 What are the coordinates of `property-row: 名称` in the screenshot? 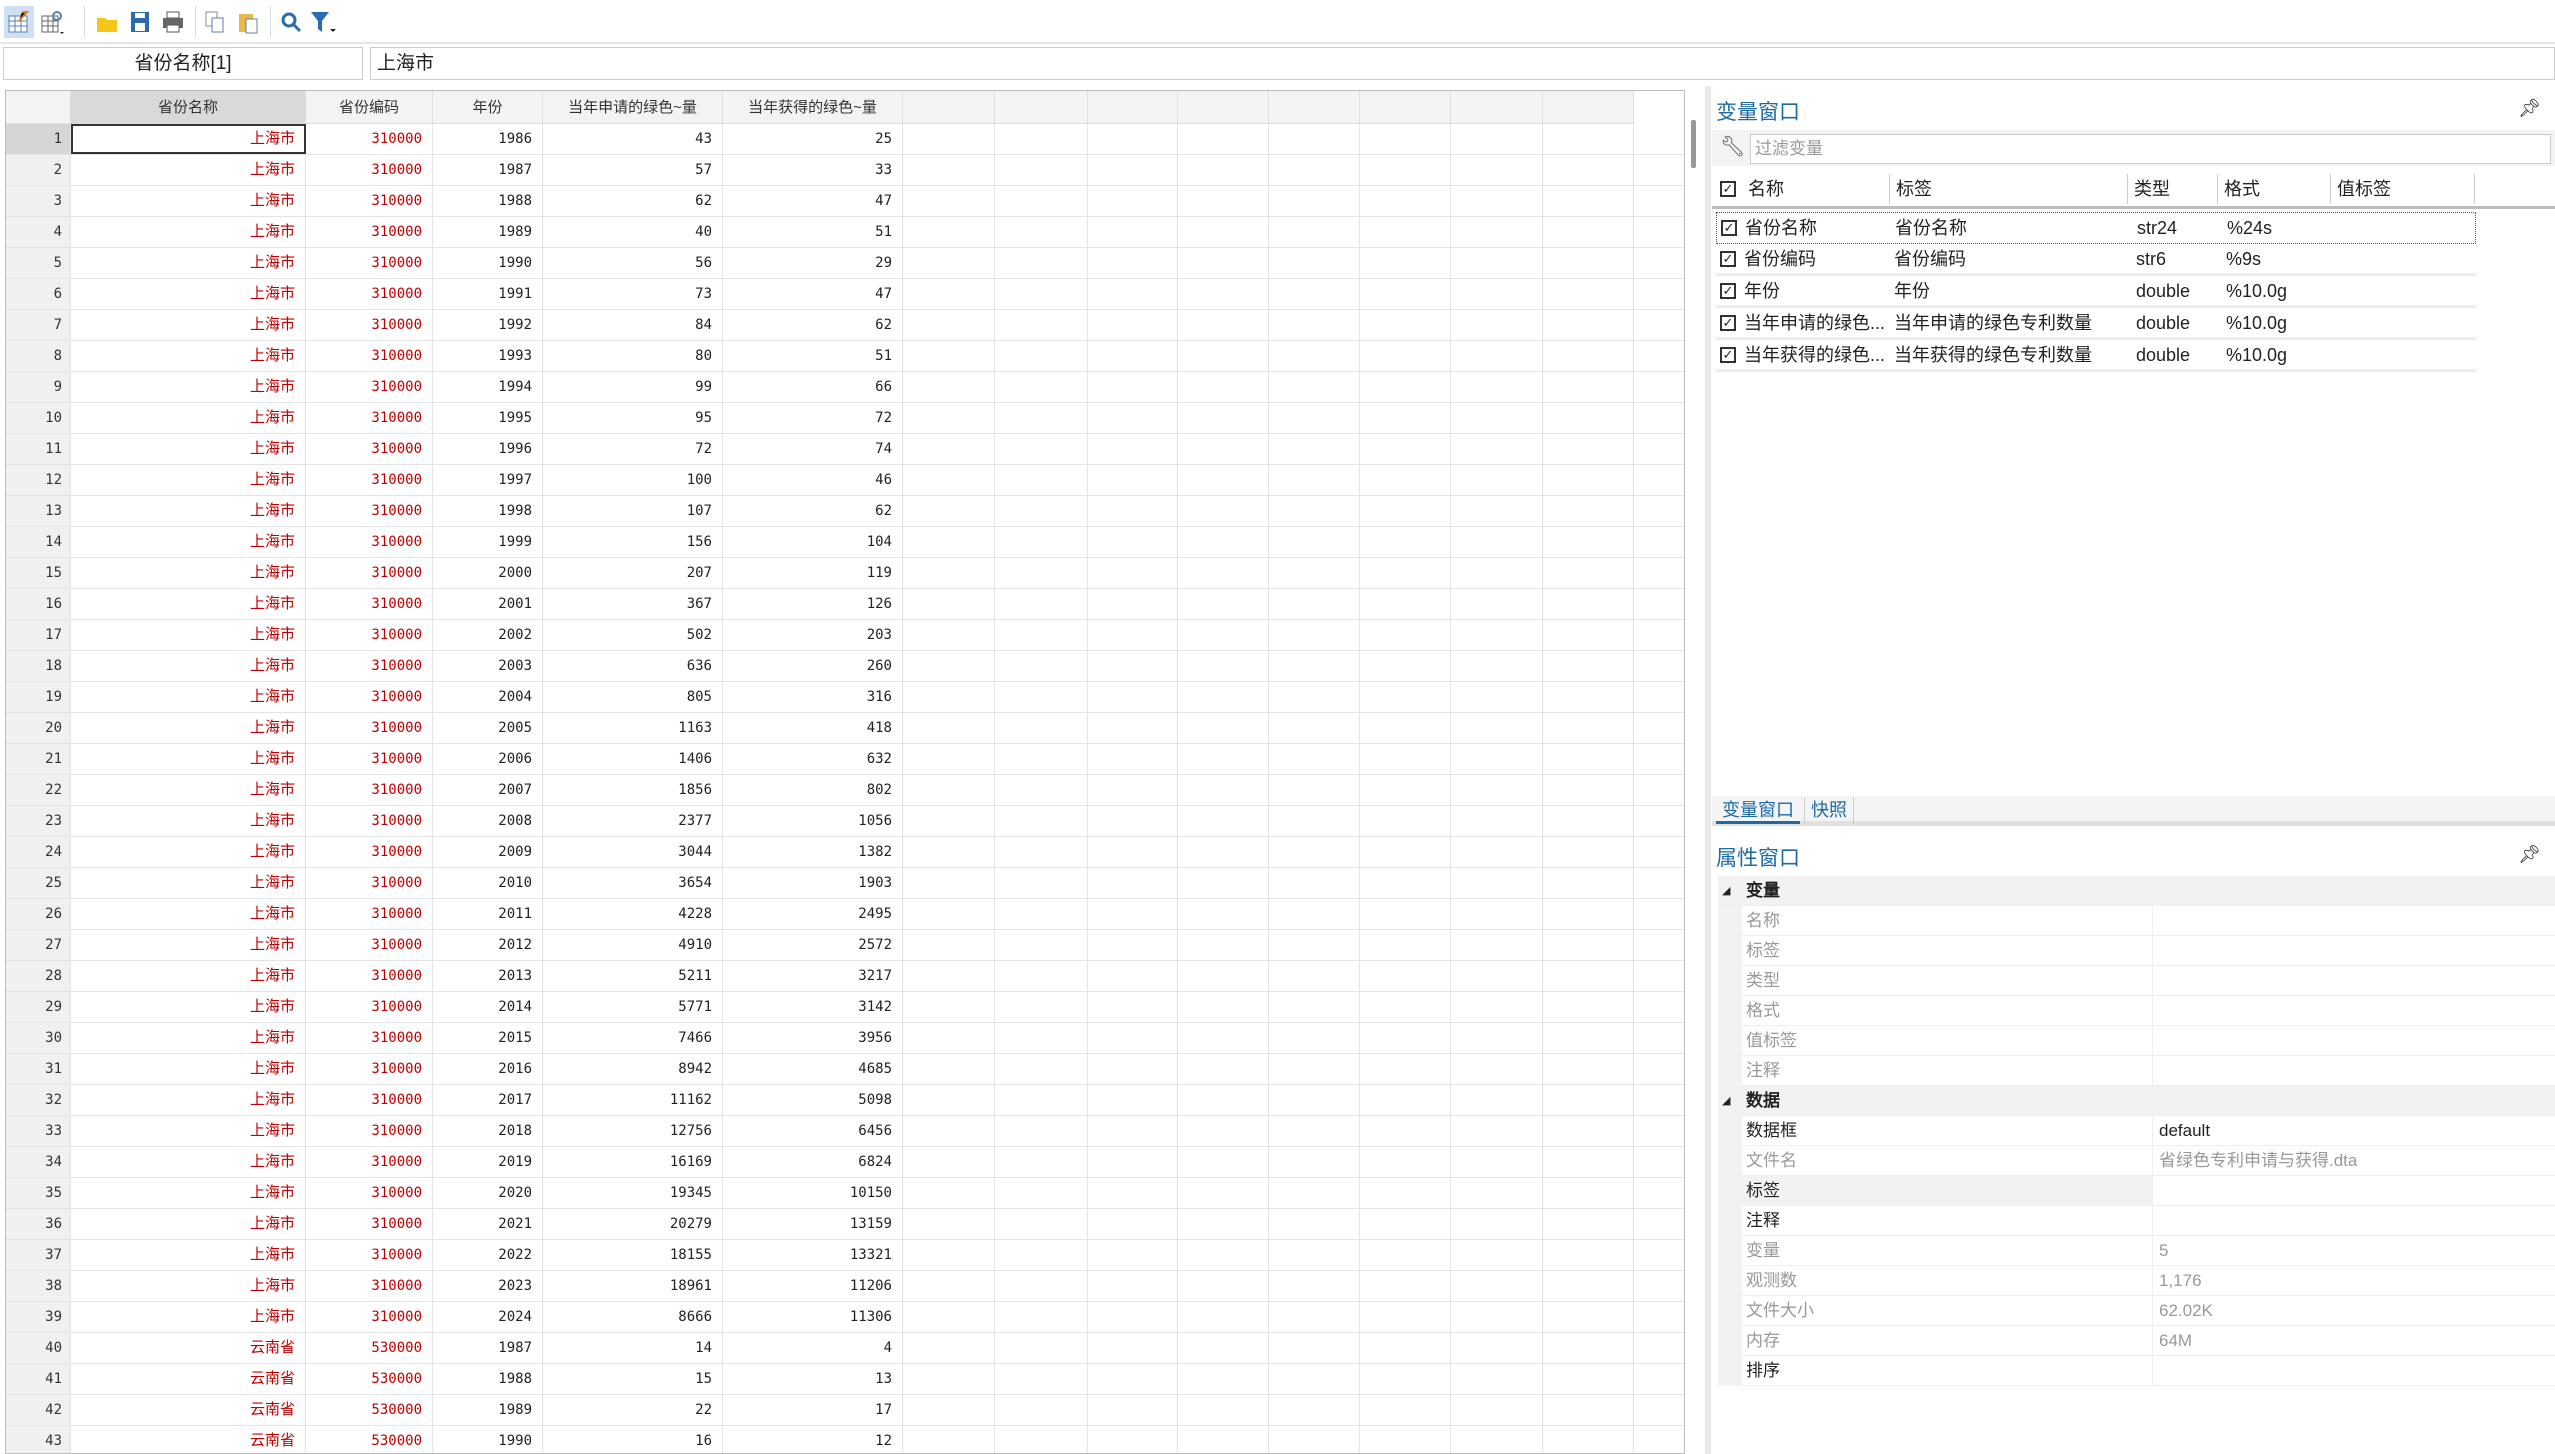 It's located at (2136, 921).